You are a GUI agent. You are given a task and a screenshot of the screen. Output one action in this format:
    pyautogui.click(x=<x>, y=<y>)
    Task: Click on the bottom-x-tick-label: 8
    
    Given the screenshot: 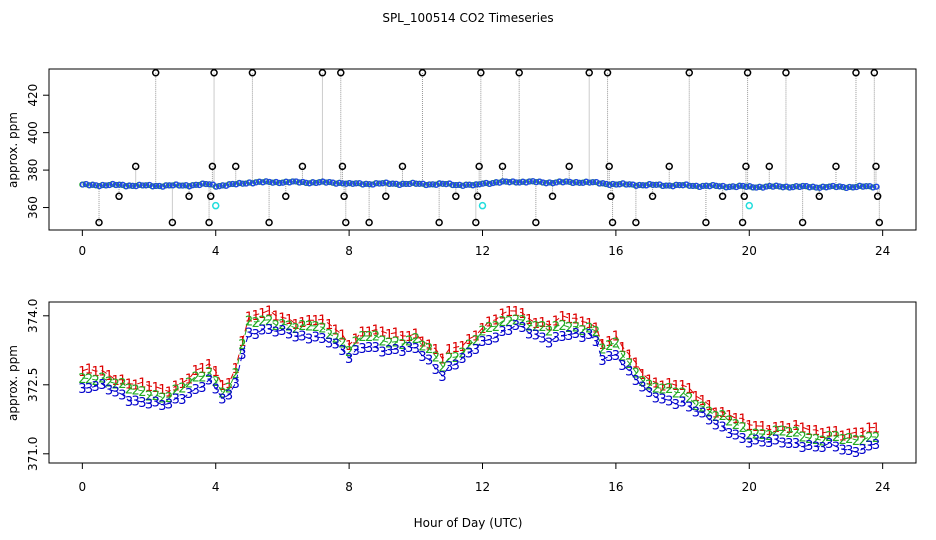 What is the action you would take?
    pyautogui.click(x=349, y=487)
    